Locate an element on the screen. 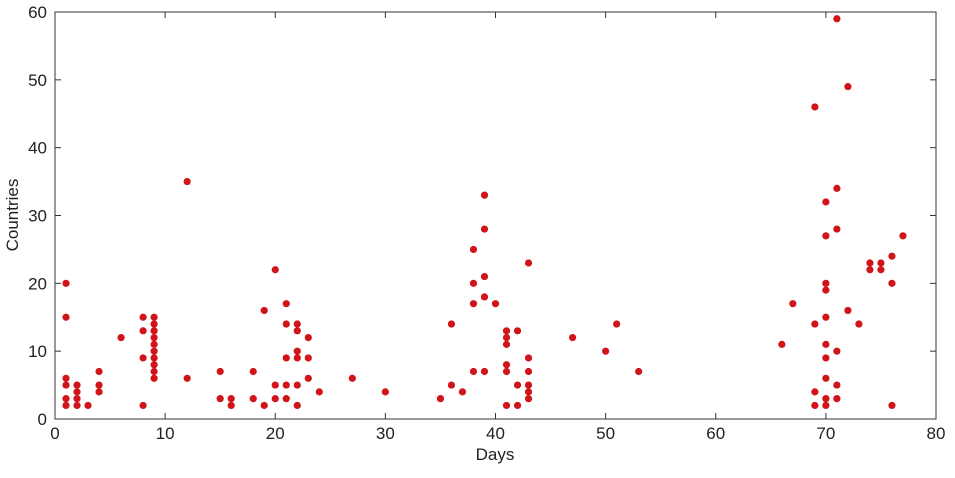  y-tick-label: 30 is located at coordinates (37, 216).